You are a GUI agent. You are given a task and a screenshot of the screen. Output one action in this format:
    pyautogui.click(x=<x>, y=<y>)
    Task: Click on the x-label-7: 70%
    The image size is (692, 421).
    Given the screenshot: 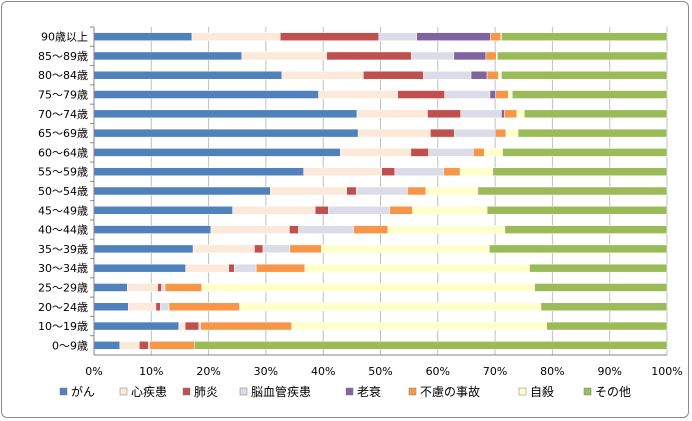 What is the action you would take?
    pyautogui.click(x=495, y=371)
    